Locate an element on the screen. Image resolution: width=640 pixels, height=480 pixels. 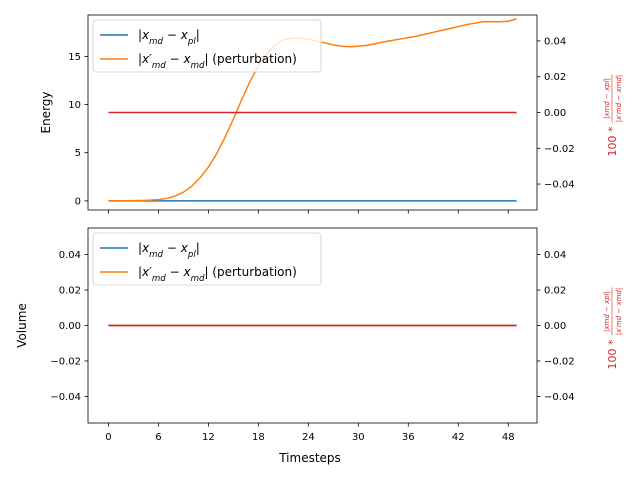
x-tick-label: 24 is located at coordinates (308, 437).